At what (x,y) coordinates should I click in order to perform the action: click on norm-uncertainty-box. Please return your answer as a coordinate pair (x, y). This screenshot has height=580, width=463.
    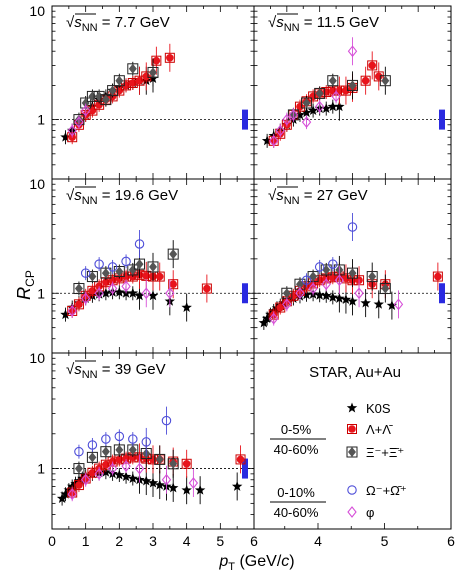
    Looking at the image, I should click on (245, 293).